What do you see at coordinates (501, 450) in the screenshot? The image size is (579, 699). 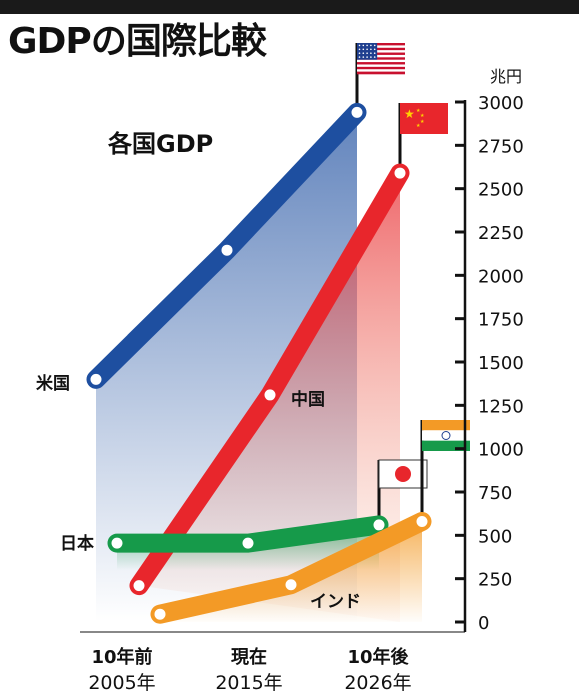 I see `y-tick-label: 1000` at bounding box center [501, 450].